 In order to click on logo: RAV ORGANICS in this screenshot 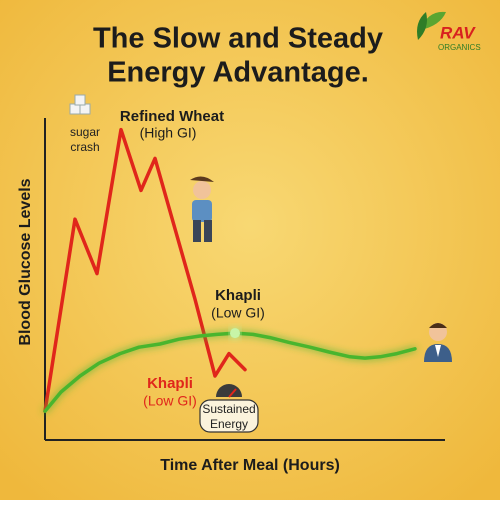, I will do `click(449, 31)`.